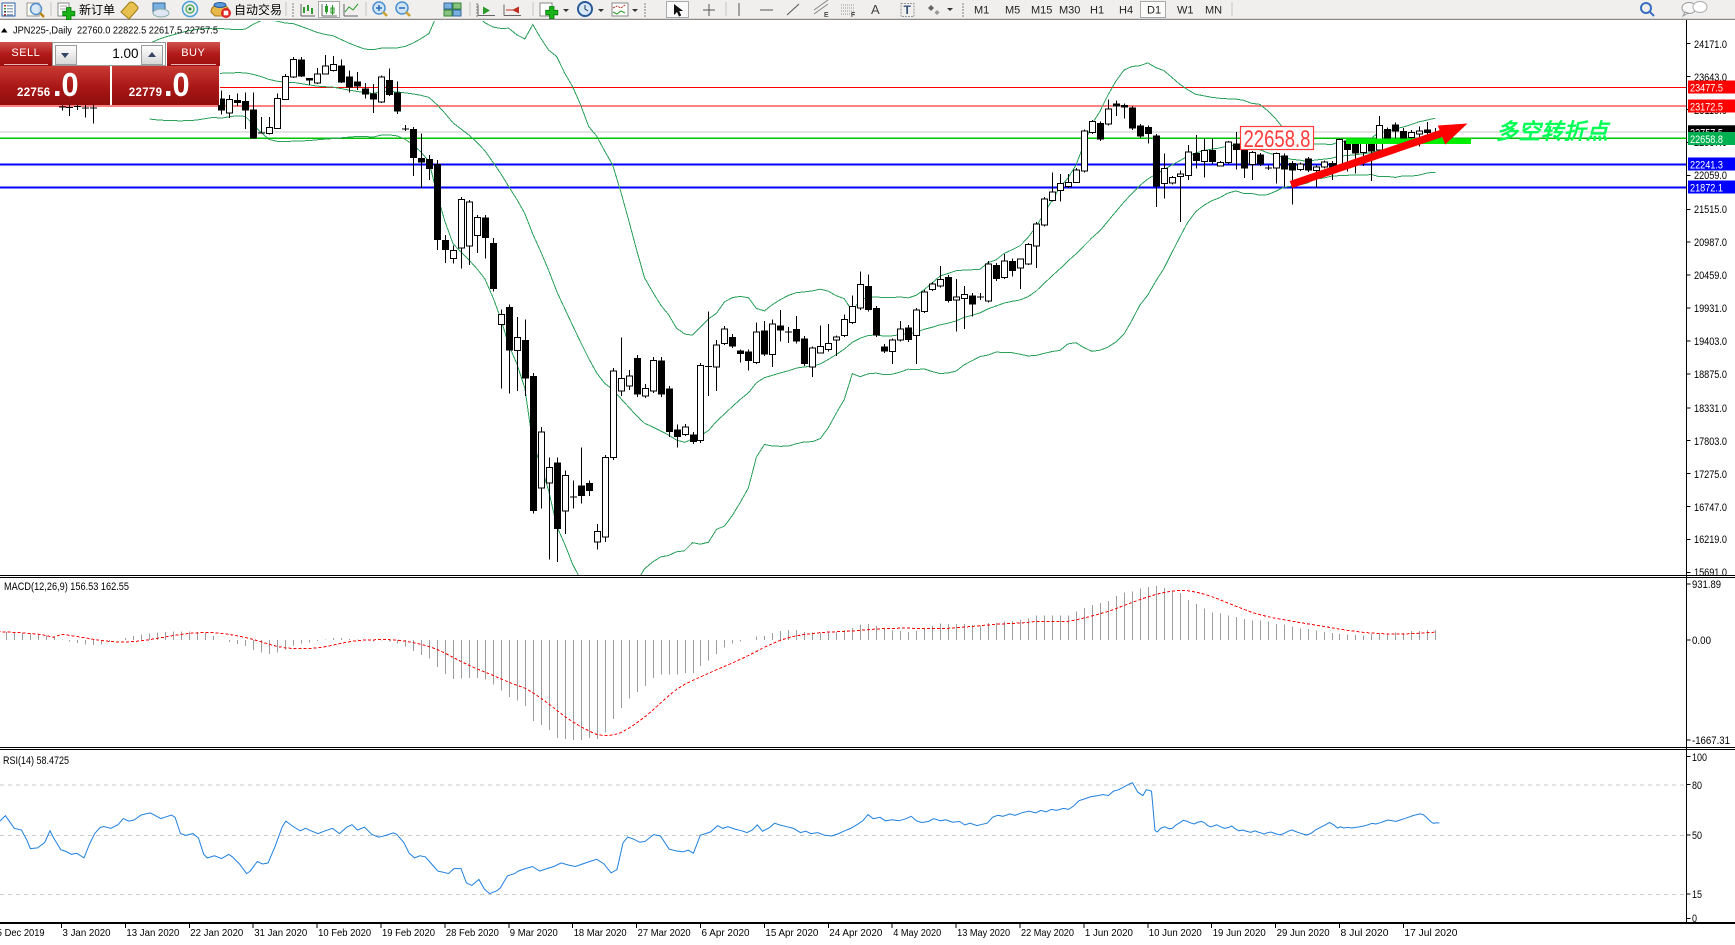 Image resolution: width=1735 pixels, height=945 pixels. I want to click on svg-text: 22 Jan 2020, so click(216, 933).